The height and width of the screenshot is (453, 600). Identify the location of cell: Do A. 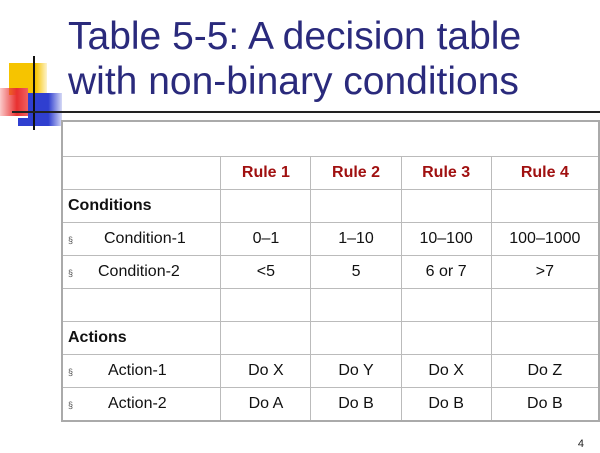
(266, 404).